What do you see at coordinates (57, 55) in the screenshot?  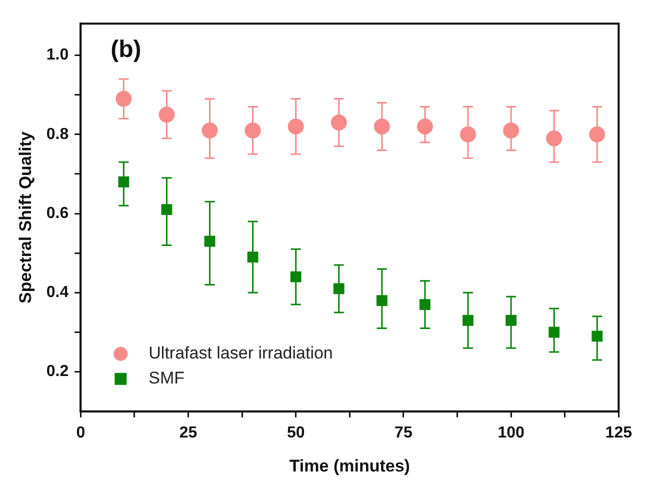 I see `y-tick-label: 1.0` at bounding box center [57, 55].